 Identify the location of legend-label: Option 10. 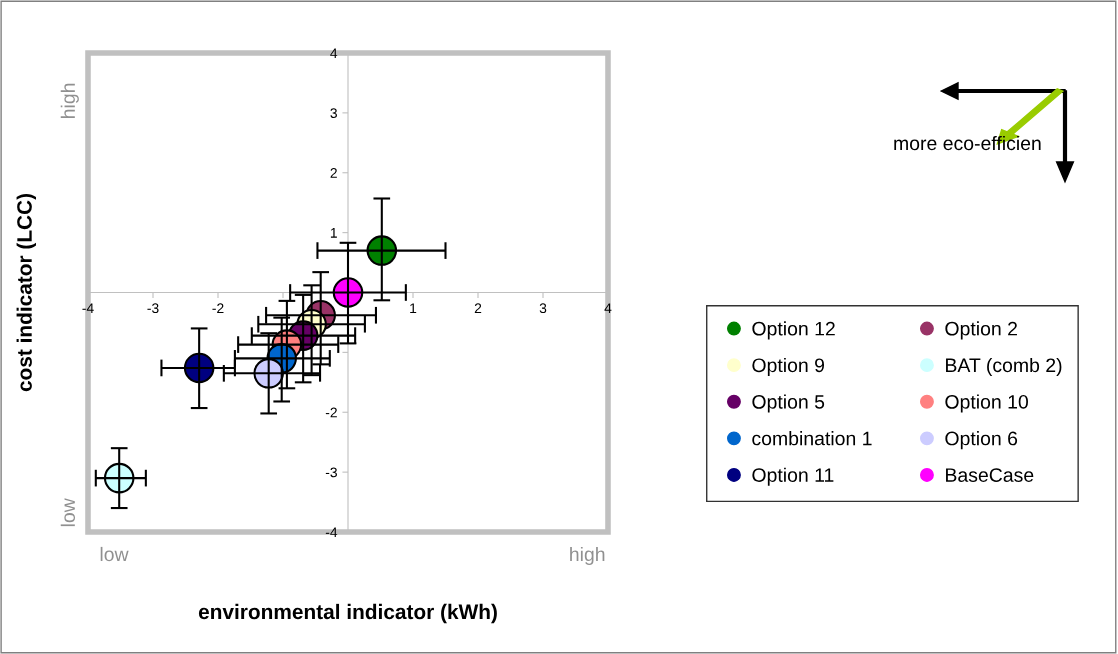
(986, 403).